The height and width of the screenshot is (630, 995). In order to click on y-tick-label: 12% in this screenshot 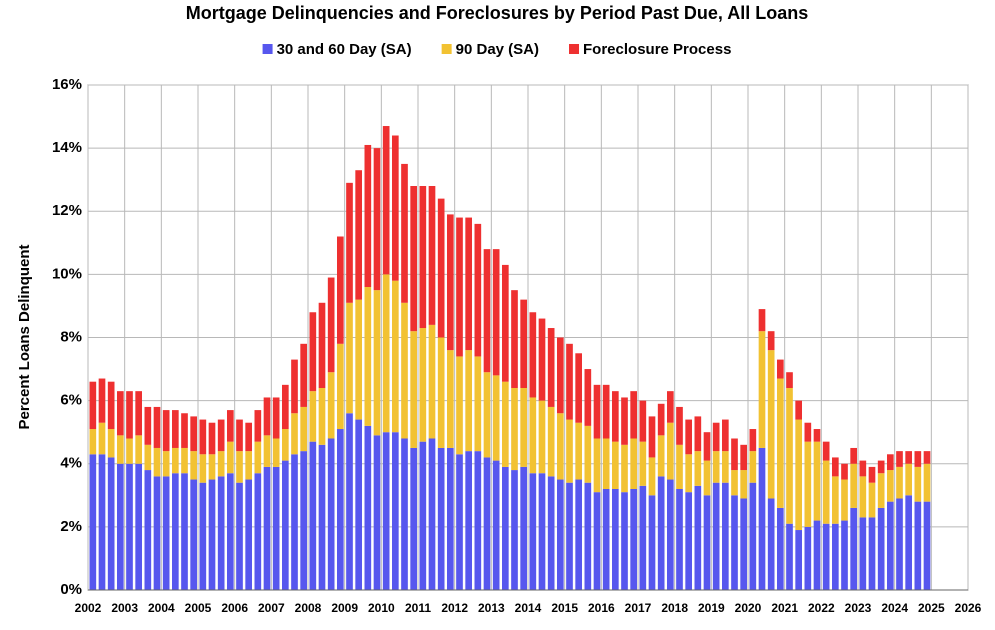, I will do `click(67, 210)`.